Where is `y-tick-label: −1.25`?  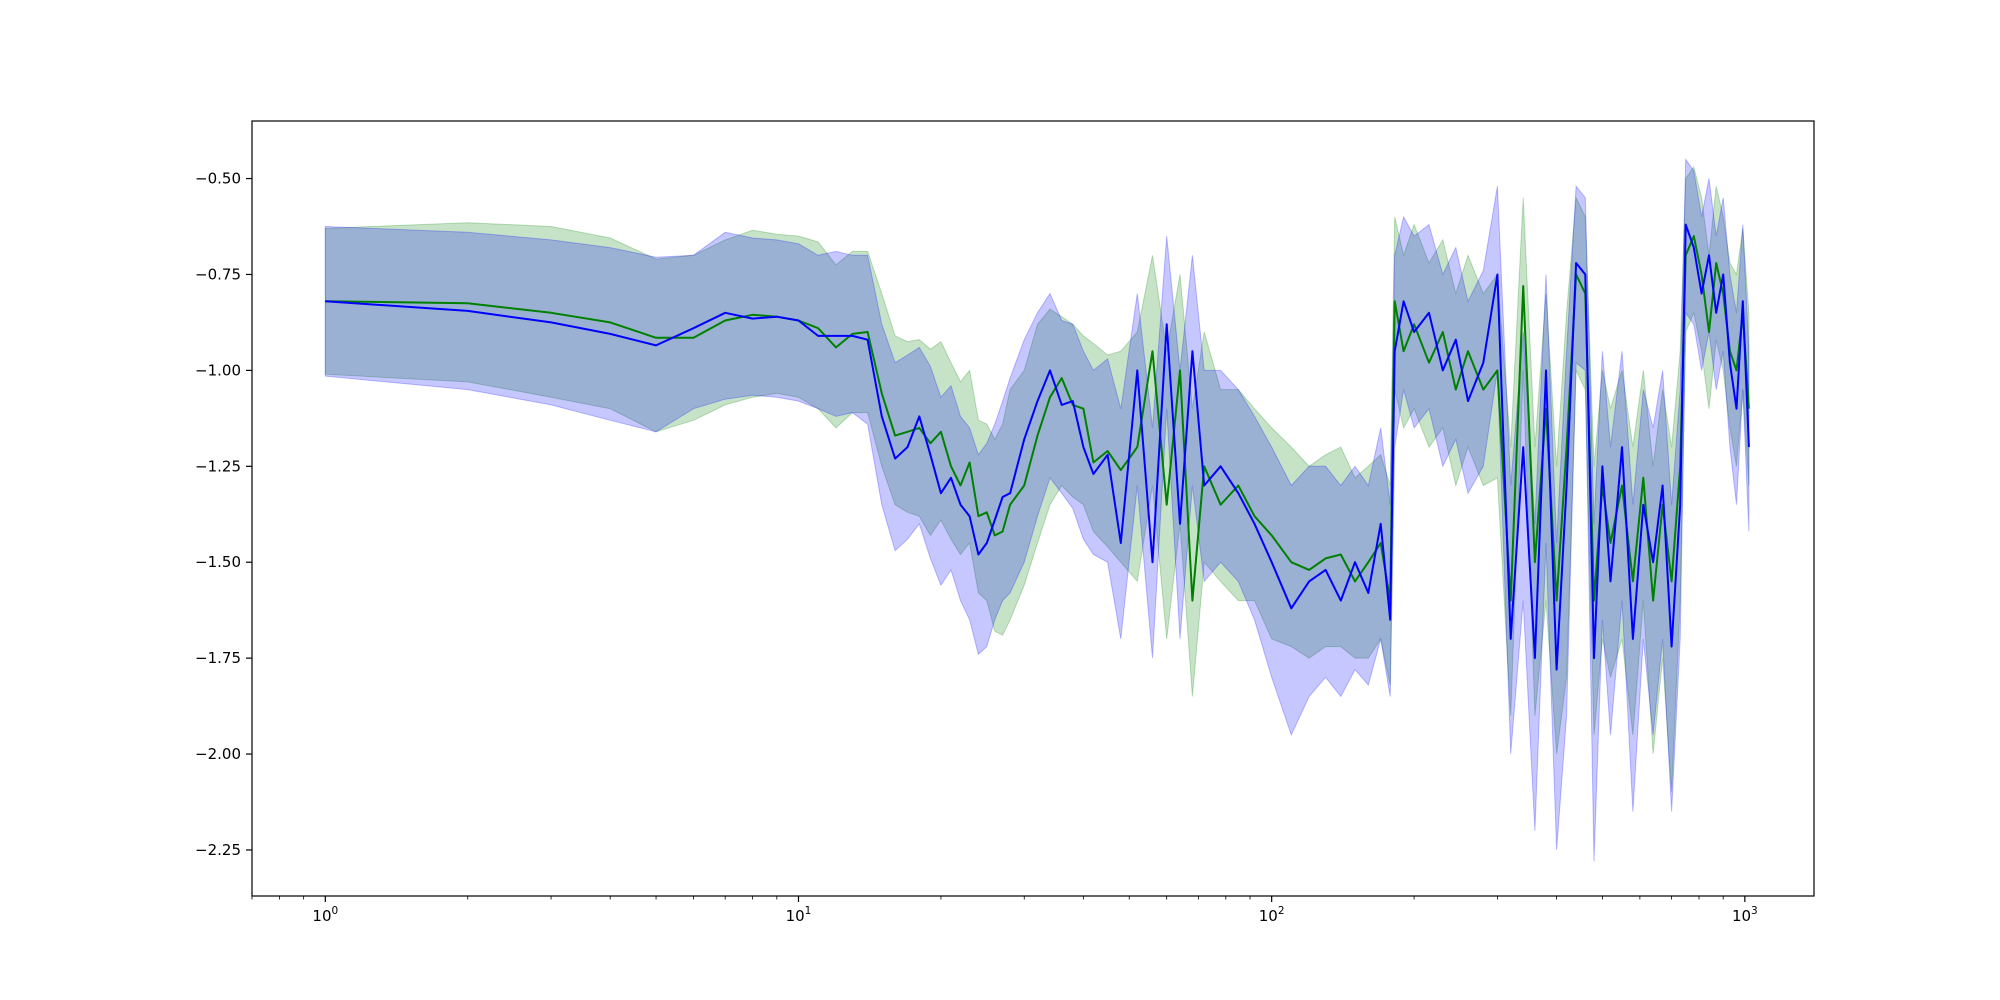 y-tick-label: −1.25 is located at coordinates (218, 466).